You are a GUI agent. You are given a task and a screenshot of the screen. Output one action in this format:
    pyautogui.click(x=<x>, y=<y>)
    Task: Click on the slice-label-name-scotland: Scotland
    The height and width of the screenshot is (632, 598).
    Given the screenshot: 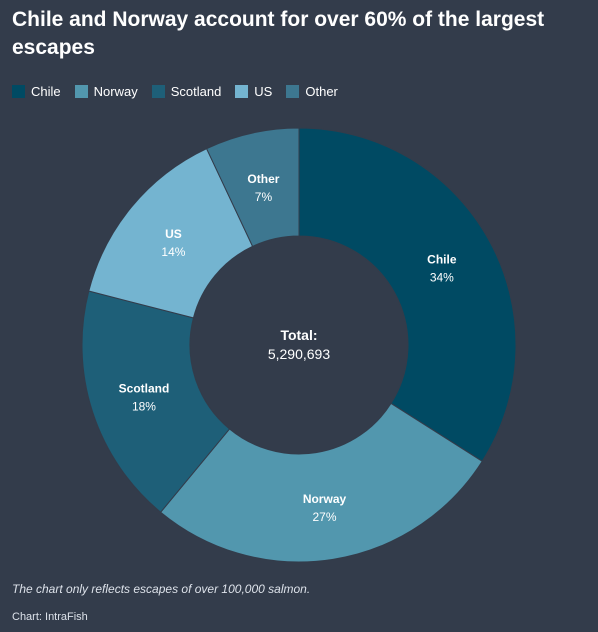 What is the action you would take?
    pyautogui.click(x=144, y=388)
    